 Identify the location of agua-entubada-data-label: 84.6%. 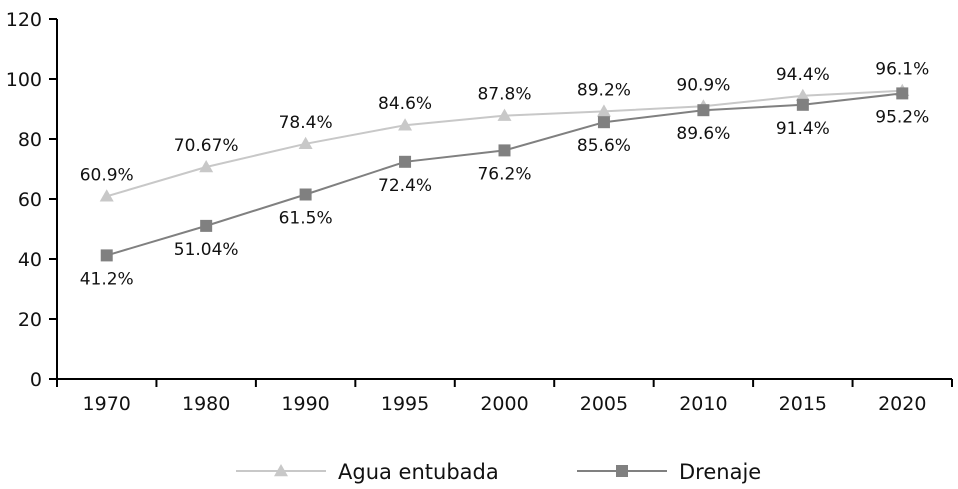
(405, 104).